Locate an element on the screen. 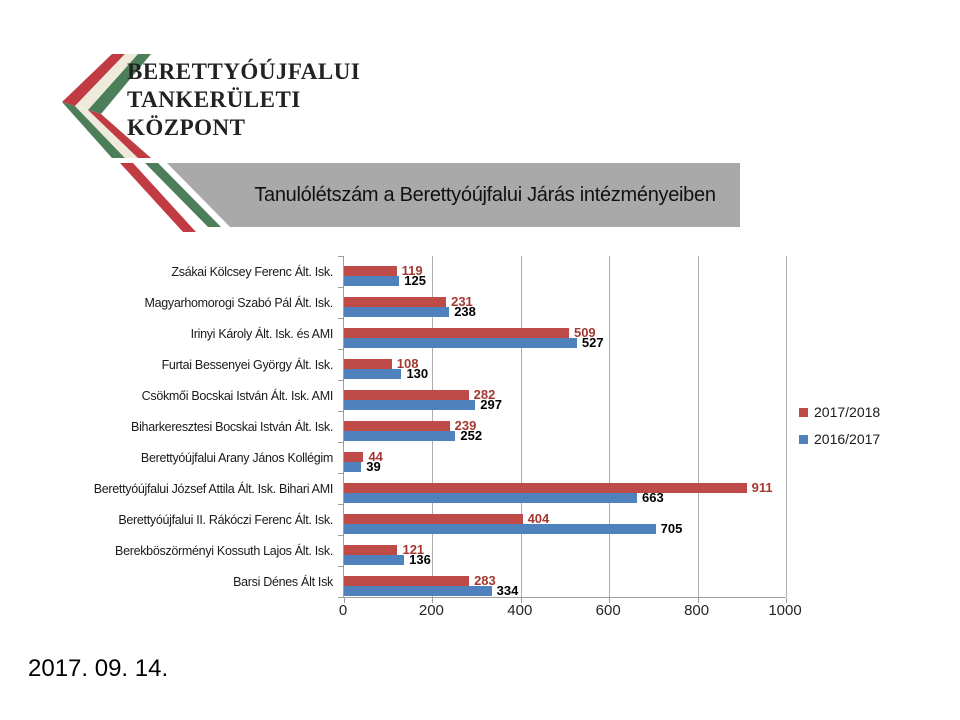 The image size is (960, 720). x-tick-label: 400 is located at coordinates (520, 610).